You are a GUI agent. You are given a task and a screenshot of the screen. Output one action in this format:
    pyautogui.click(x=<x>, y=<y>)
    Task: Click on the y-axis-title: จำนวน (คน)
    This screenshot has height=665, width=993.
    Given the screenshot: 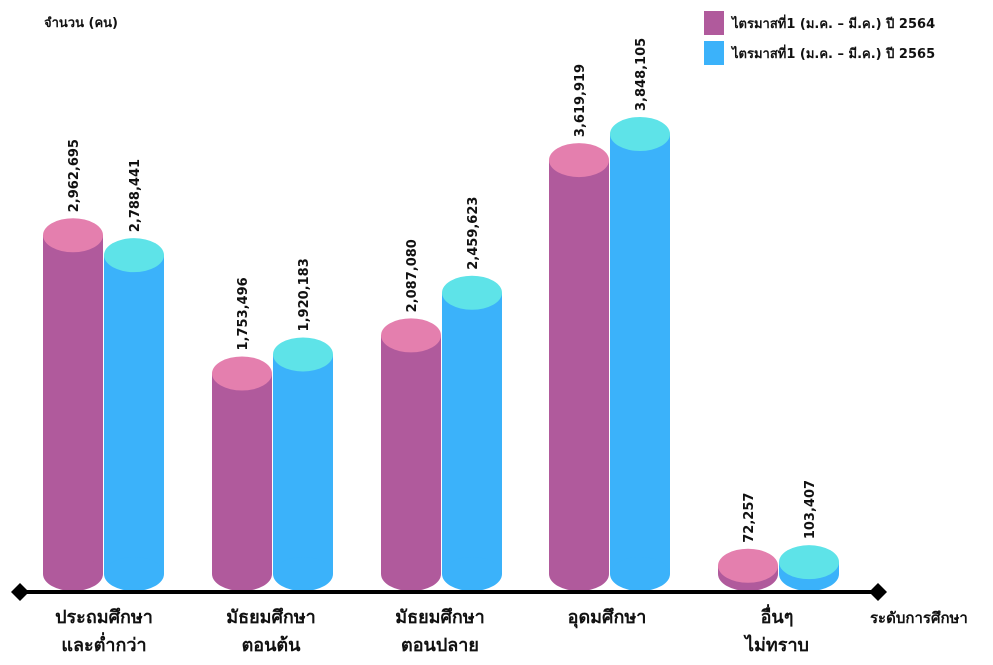 What is the action you would take?
    pyautogui.click(x=81, y=23)
    